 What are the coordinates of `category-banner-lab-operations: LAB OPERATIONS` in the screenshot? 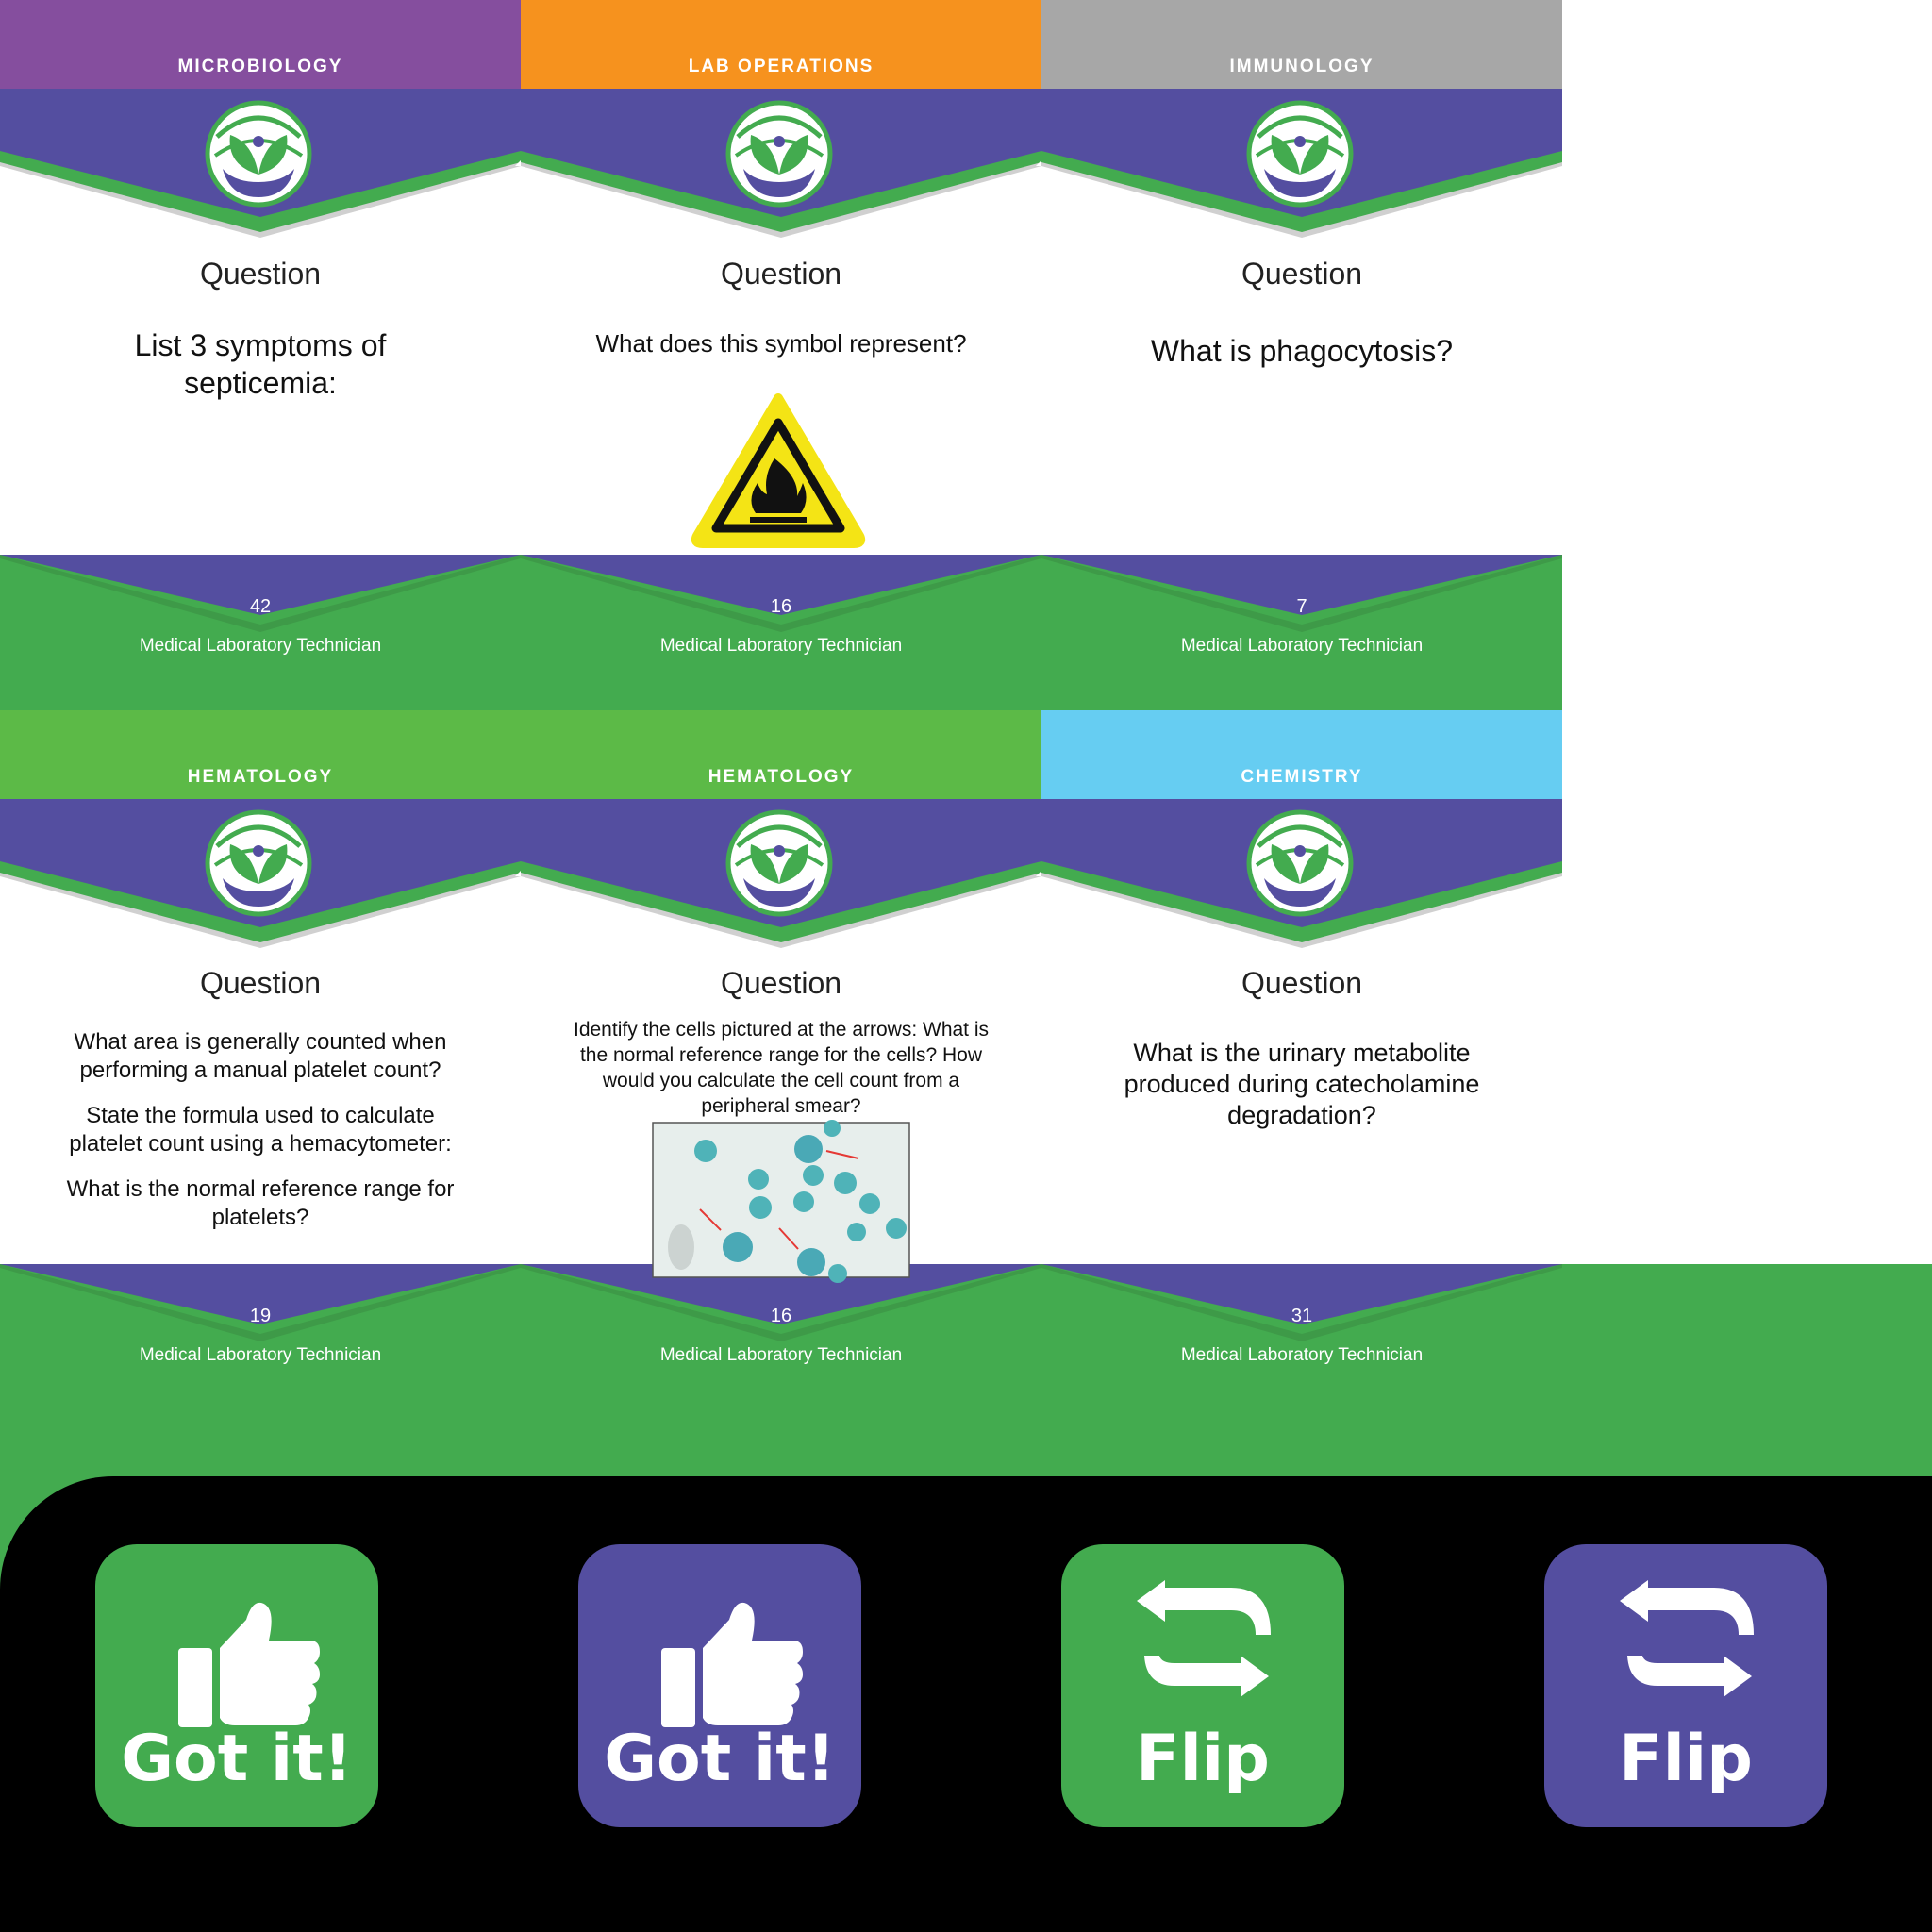 It's located at (781, 44).